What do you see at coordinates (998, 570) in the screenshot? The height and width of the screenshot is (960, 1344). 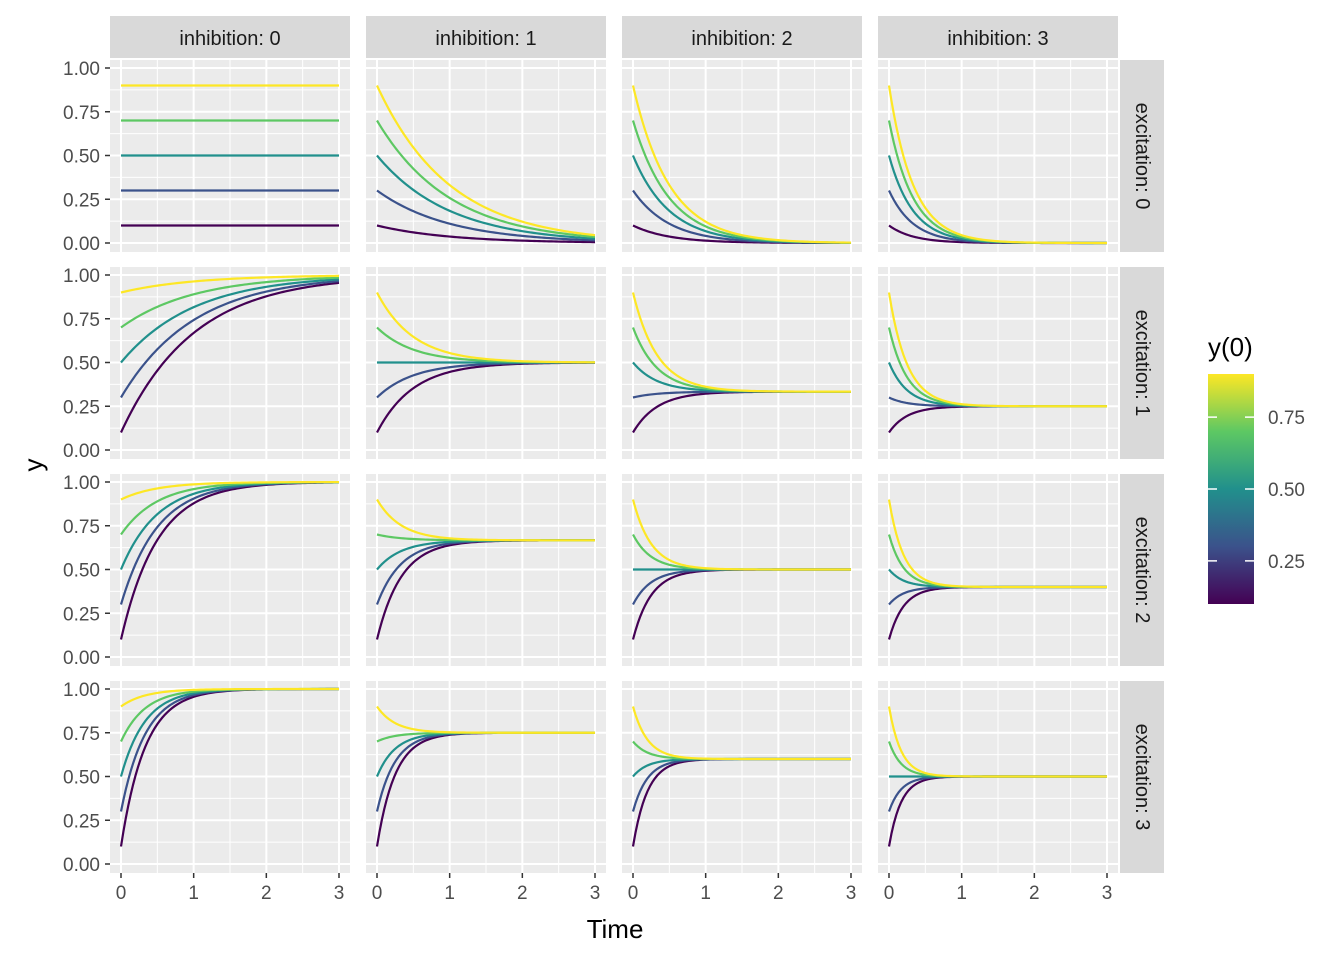 I see `panel-e2-i3` at bounding box center [998, 570].